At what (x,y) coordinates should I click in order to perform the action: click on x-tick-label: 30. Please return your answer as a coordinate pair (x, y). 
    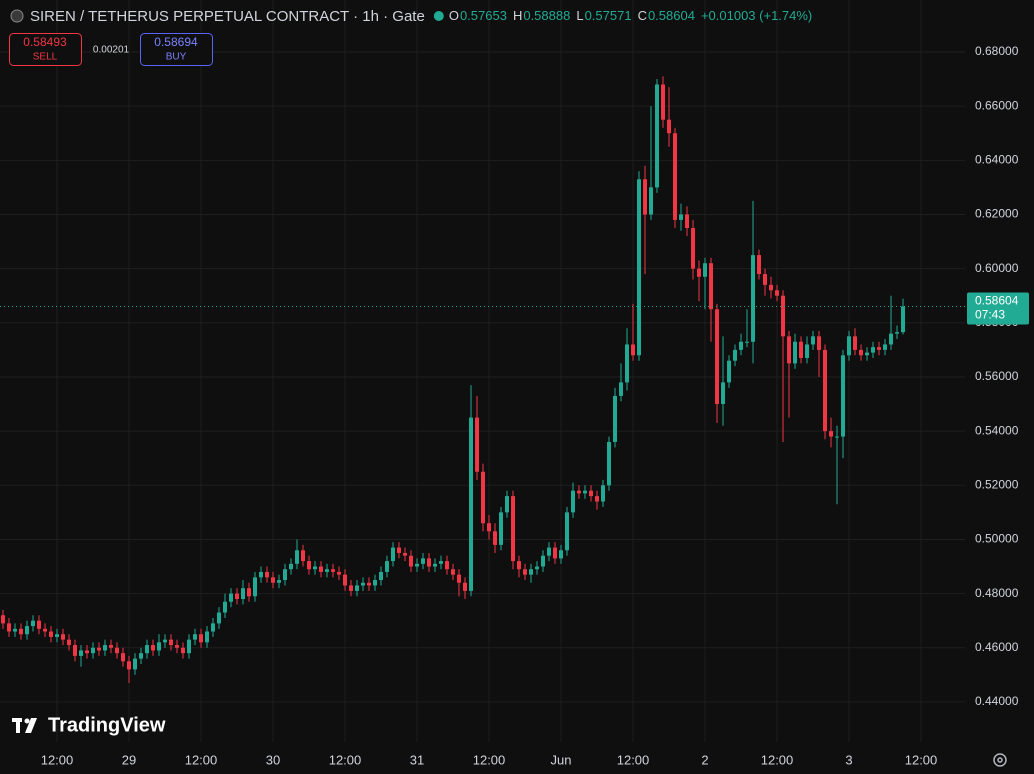
    Looking at the image, I should click on (273, 759).